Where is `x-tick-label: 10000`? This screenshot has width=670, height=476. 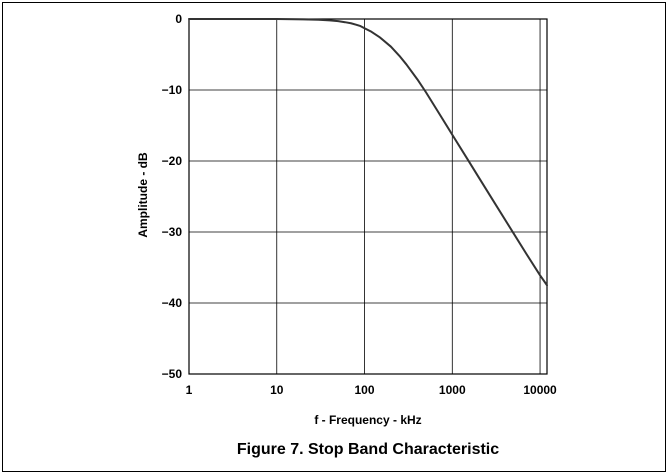 x-tick-label: 10000 is located at coordinates (540, 390).